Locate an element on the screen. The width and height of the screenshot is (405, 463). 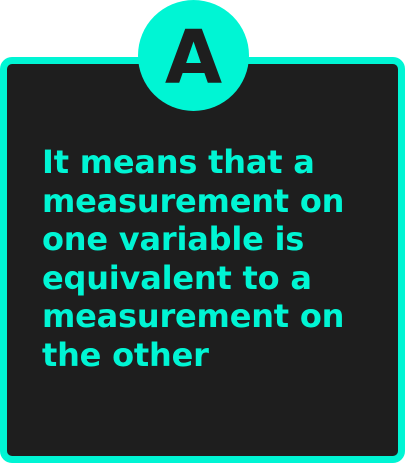
option-letter: A is located at coordinates (193, 57).